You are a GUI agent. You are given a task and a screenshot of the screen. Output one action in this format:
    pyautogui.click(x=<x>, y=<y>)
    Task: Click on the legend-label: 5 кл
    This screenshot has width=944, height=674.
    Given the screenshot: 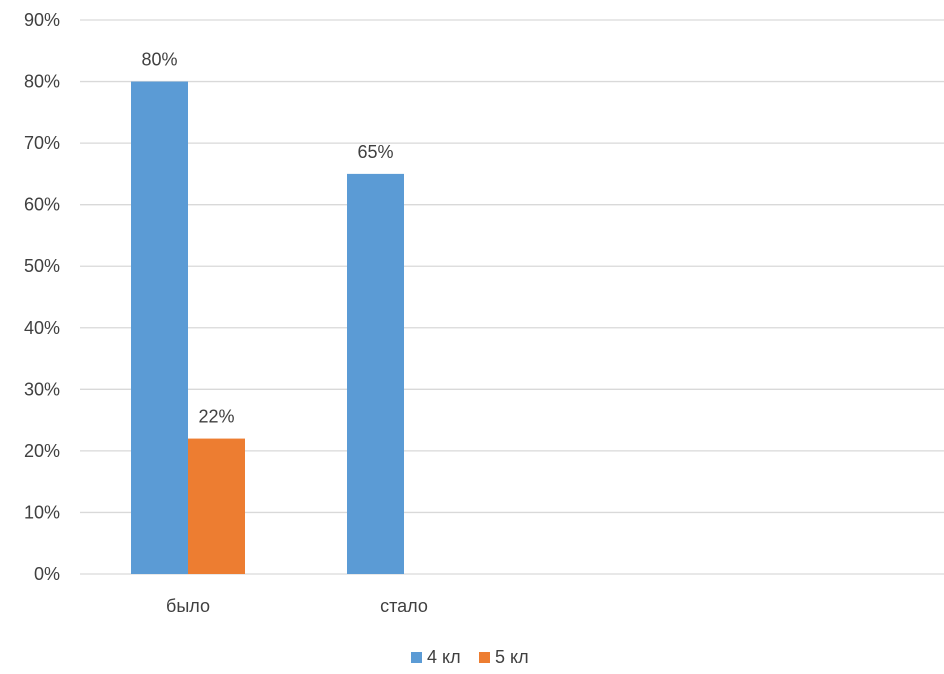 What is the action you would take?
    pyautogui.click(x=512, y=657)
    